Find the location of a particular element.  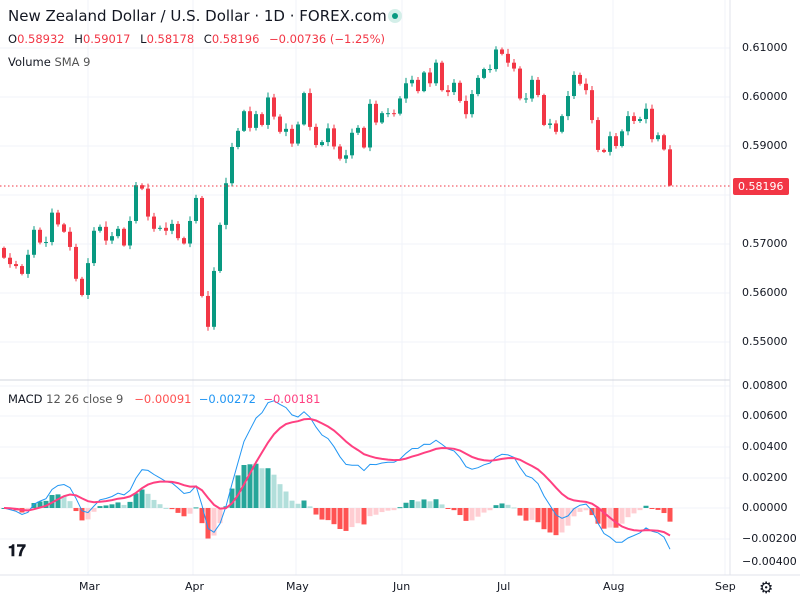

volume-legend: Volume SMA 9 is located at coordinates (49, 62).